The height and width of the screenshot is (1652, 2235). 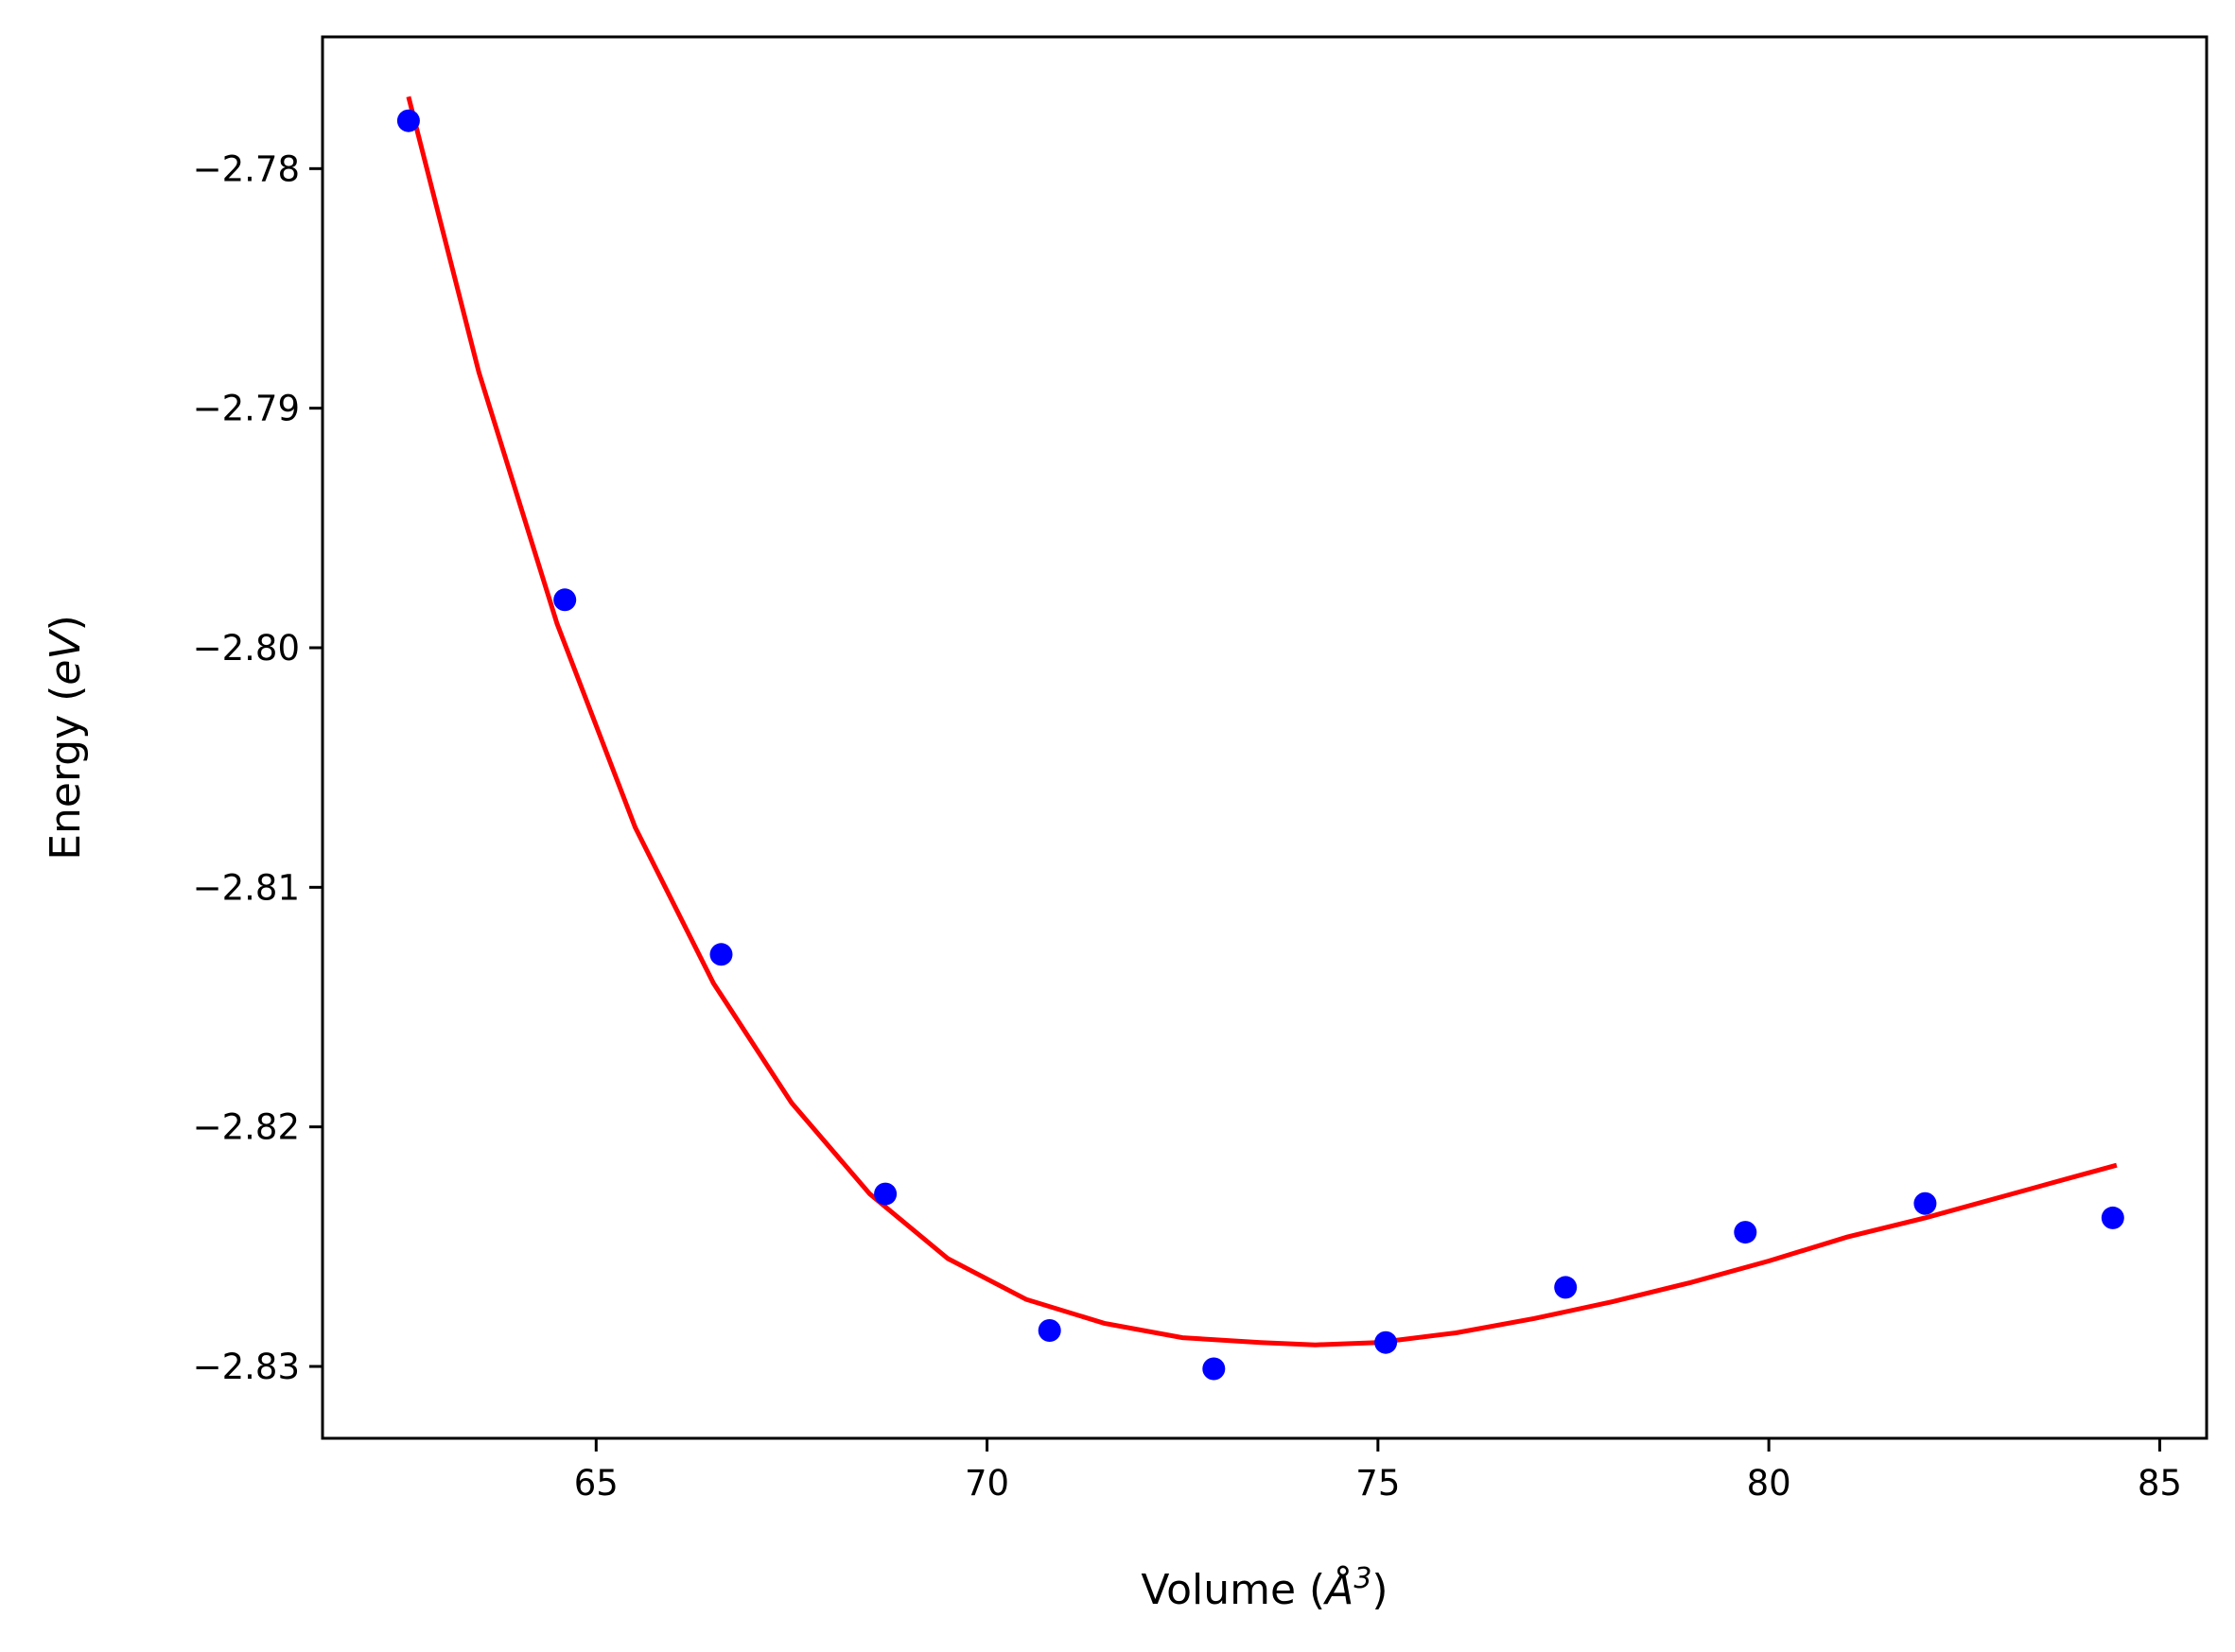 I want to click on y-tick-label: −2.80, so click(x=246, y=649).